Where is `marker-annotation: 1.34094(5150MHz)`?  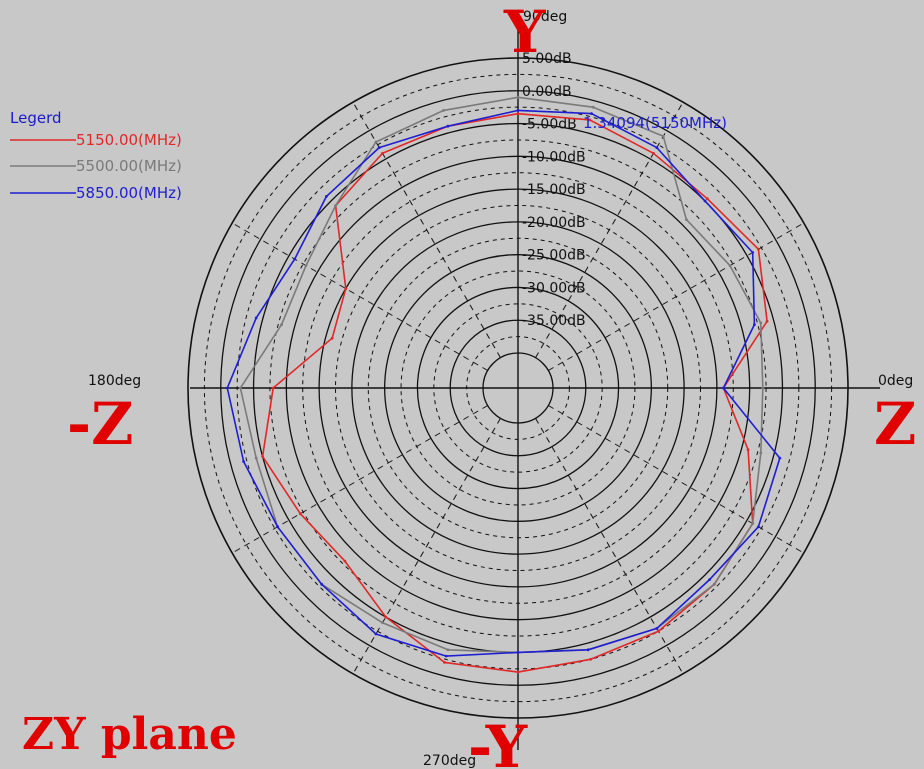
marker-annotation: 1.34094(5150MHz) is located at coordinates (655, 123).